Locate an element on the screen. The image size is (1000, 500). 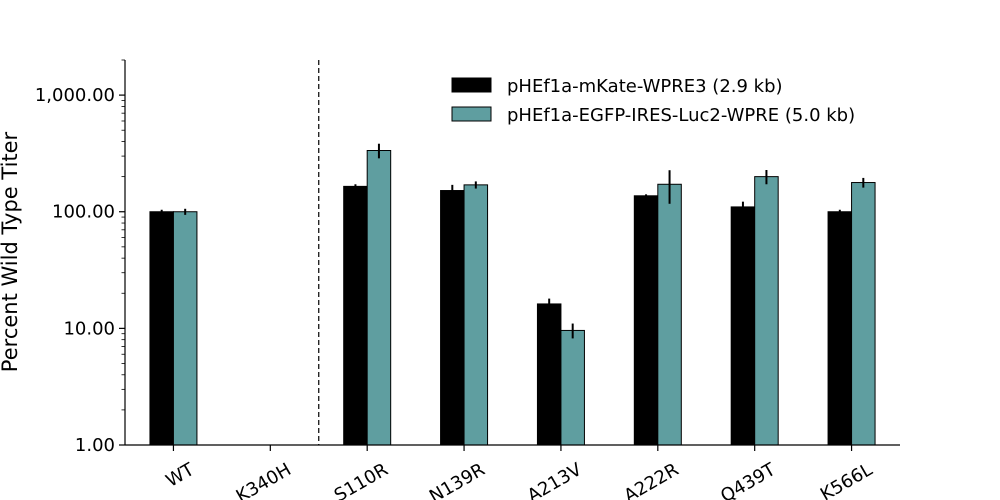
bar-series-1-wt is located at coordinates (161, 328).